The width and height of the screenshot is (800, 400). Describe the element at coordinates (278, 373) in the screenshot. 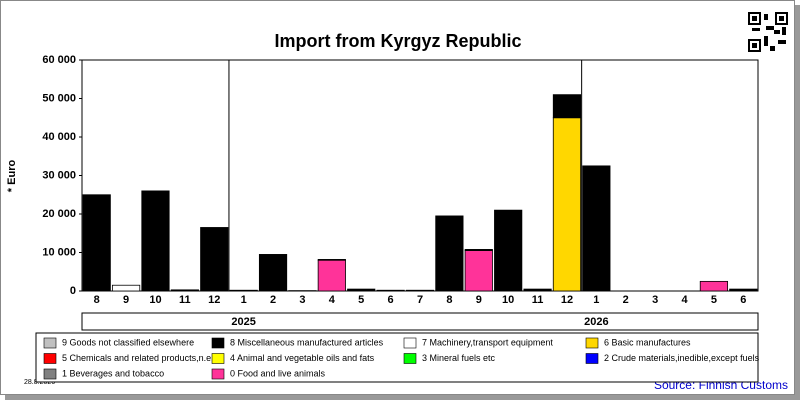

I see `legend-label: 0 Food and live animals` at that location.